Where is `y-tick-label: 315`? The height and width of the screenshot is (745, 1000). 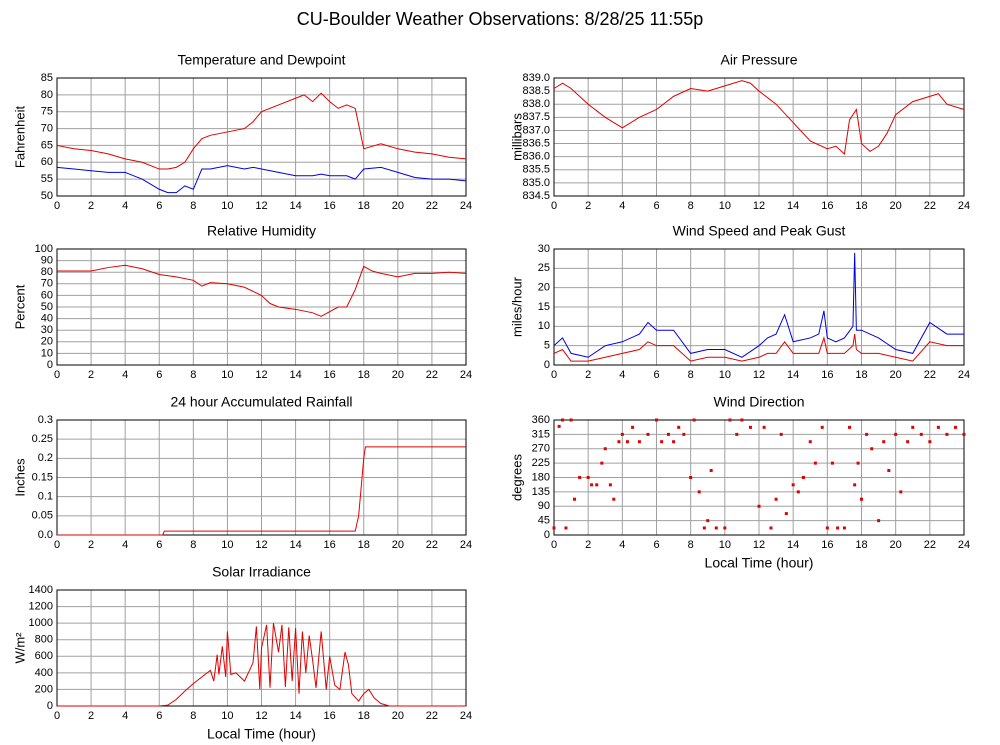 y-tick-label: 315 is located at coordinates (541, 434).